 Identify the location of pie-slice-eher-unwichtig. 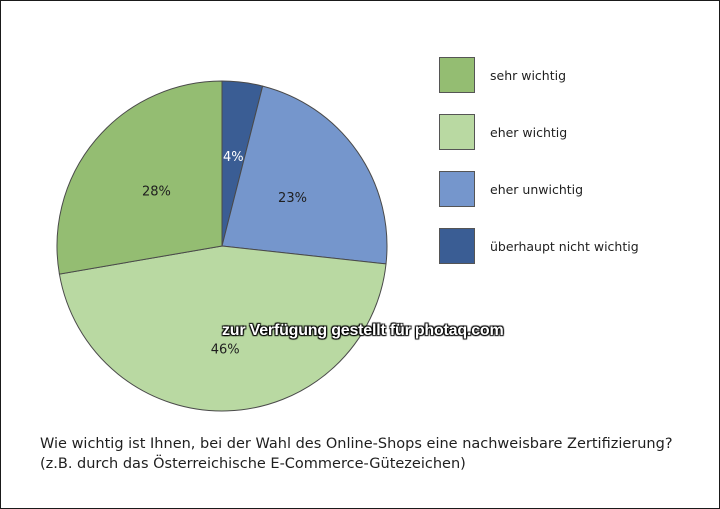
(304, 175).